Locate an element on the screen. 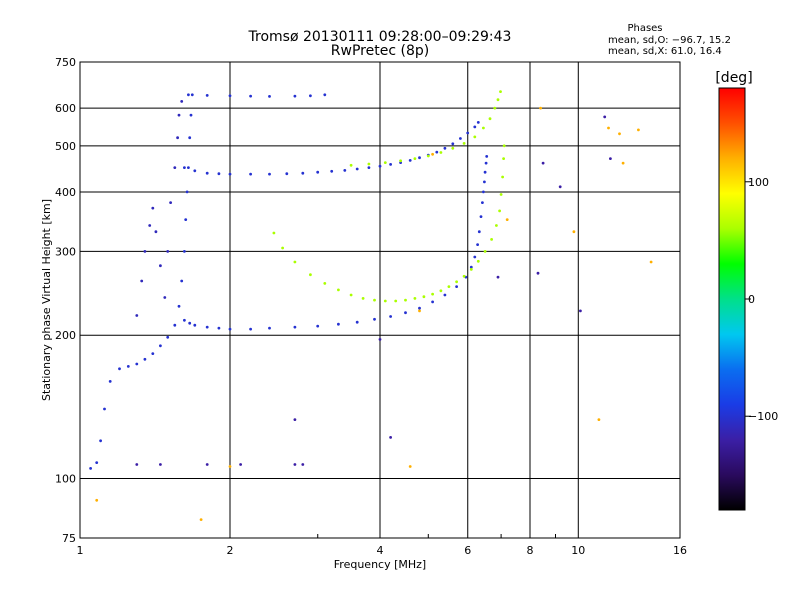 Image resolution: width=800 pixels, height=600 pixels. x-tick-label: 1 is located at coordinates (80, 550).